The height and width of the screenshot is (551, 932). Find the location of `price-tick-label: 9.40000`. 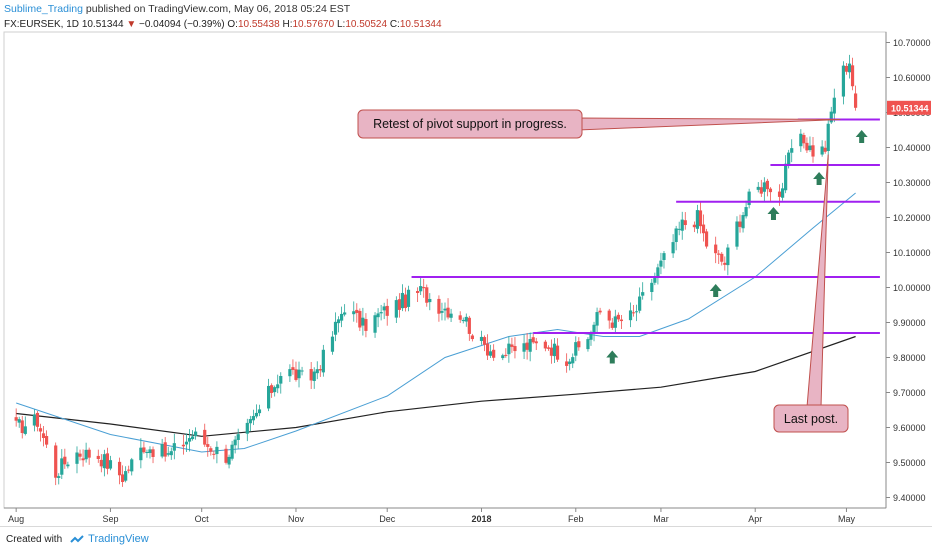

price-tick-label: 9.40000 is located at coordinates (909, 498).